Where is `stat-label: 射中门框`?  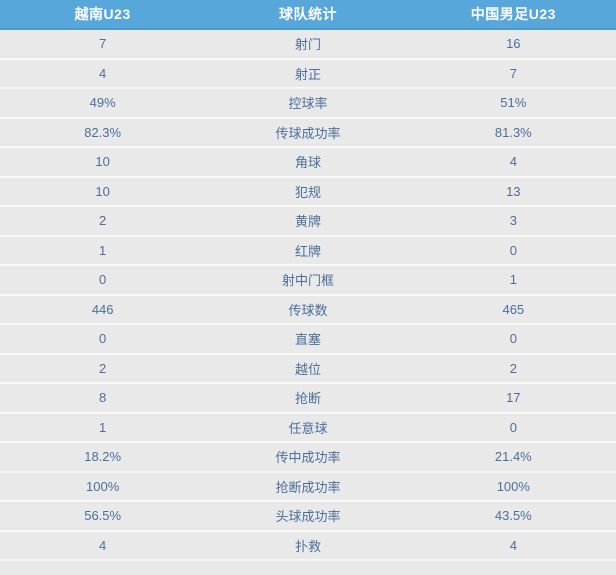 stat-label: 射中门框 is located at coordinates (307, 281).